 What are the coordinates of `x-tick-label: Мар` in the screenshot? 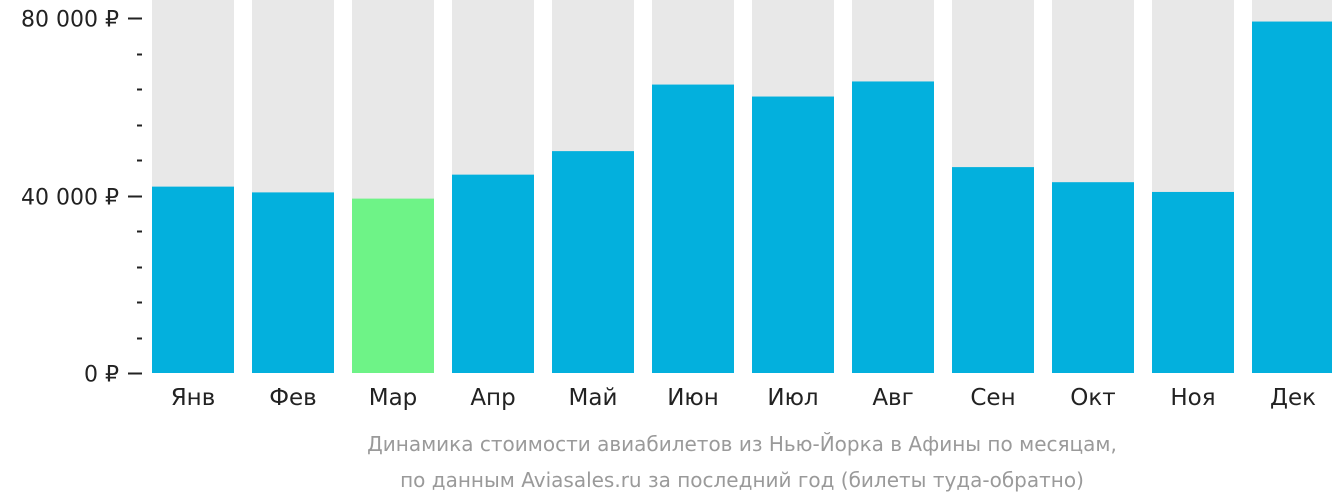 It's located at (393, 398).